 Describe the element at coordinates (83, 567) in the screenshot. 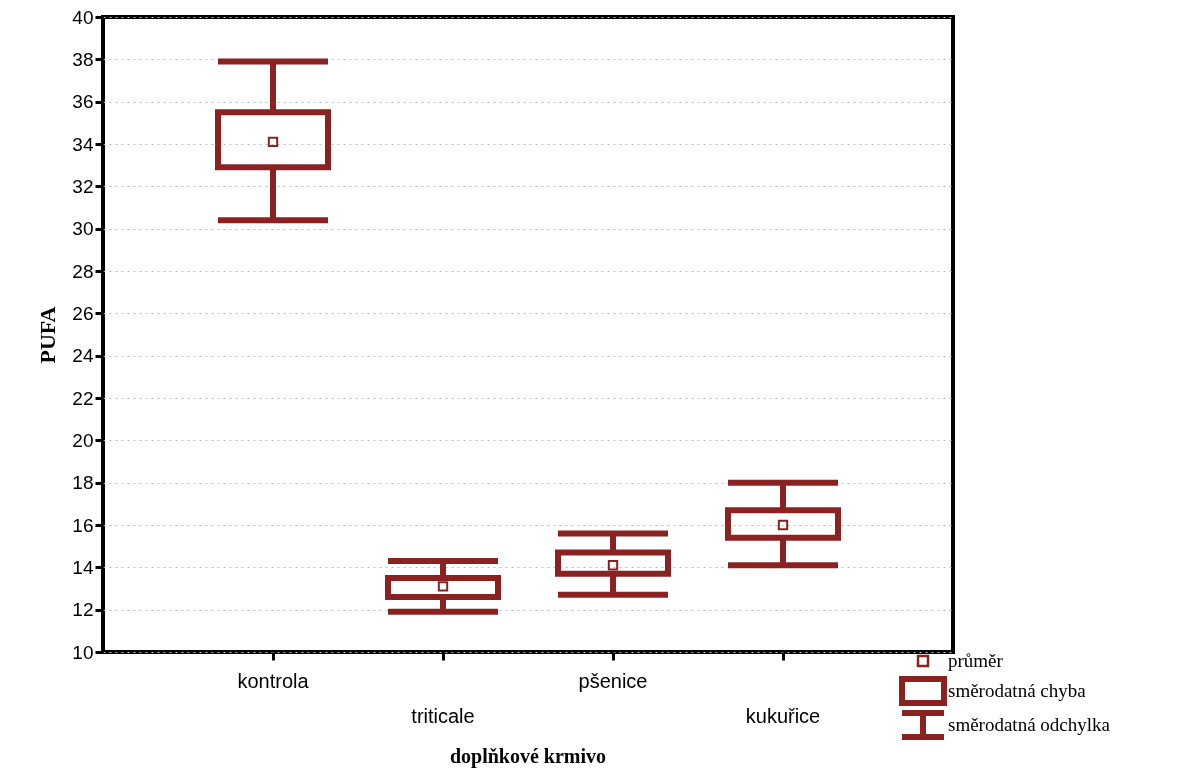

I see `y-tick-label: 14` at that location.